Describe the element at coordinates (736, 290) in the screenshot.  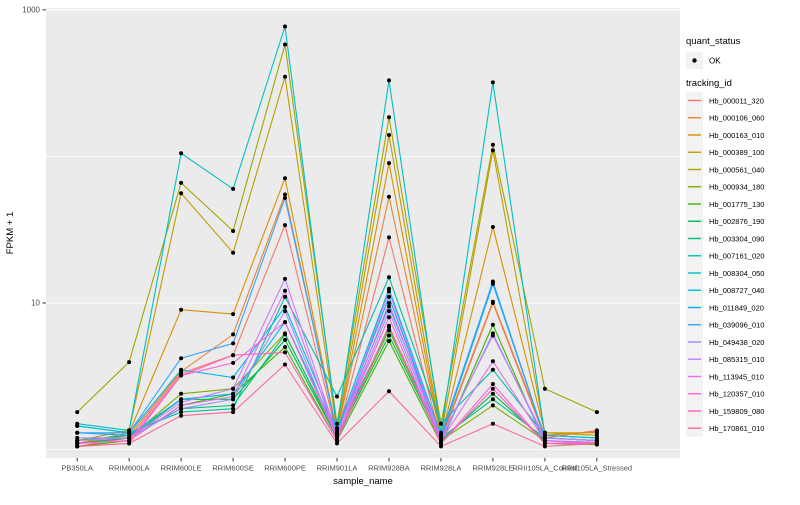
I see `legend-label-tracking-id: Hb_008727_040` at that location.